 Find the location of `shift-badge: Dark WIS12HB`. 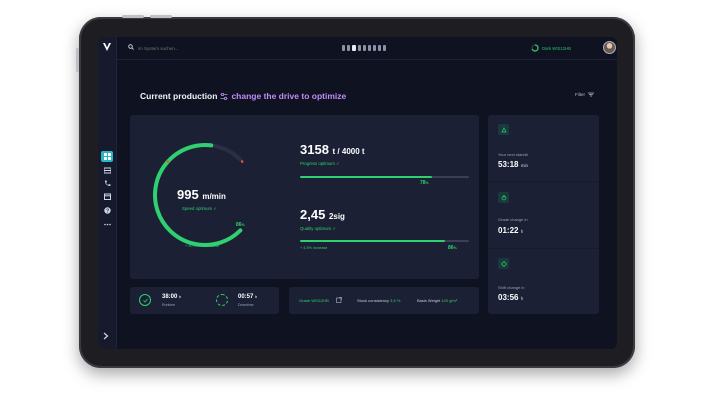

shift-badge: Dark WIS12HB is located at coordinates (551, 48).